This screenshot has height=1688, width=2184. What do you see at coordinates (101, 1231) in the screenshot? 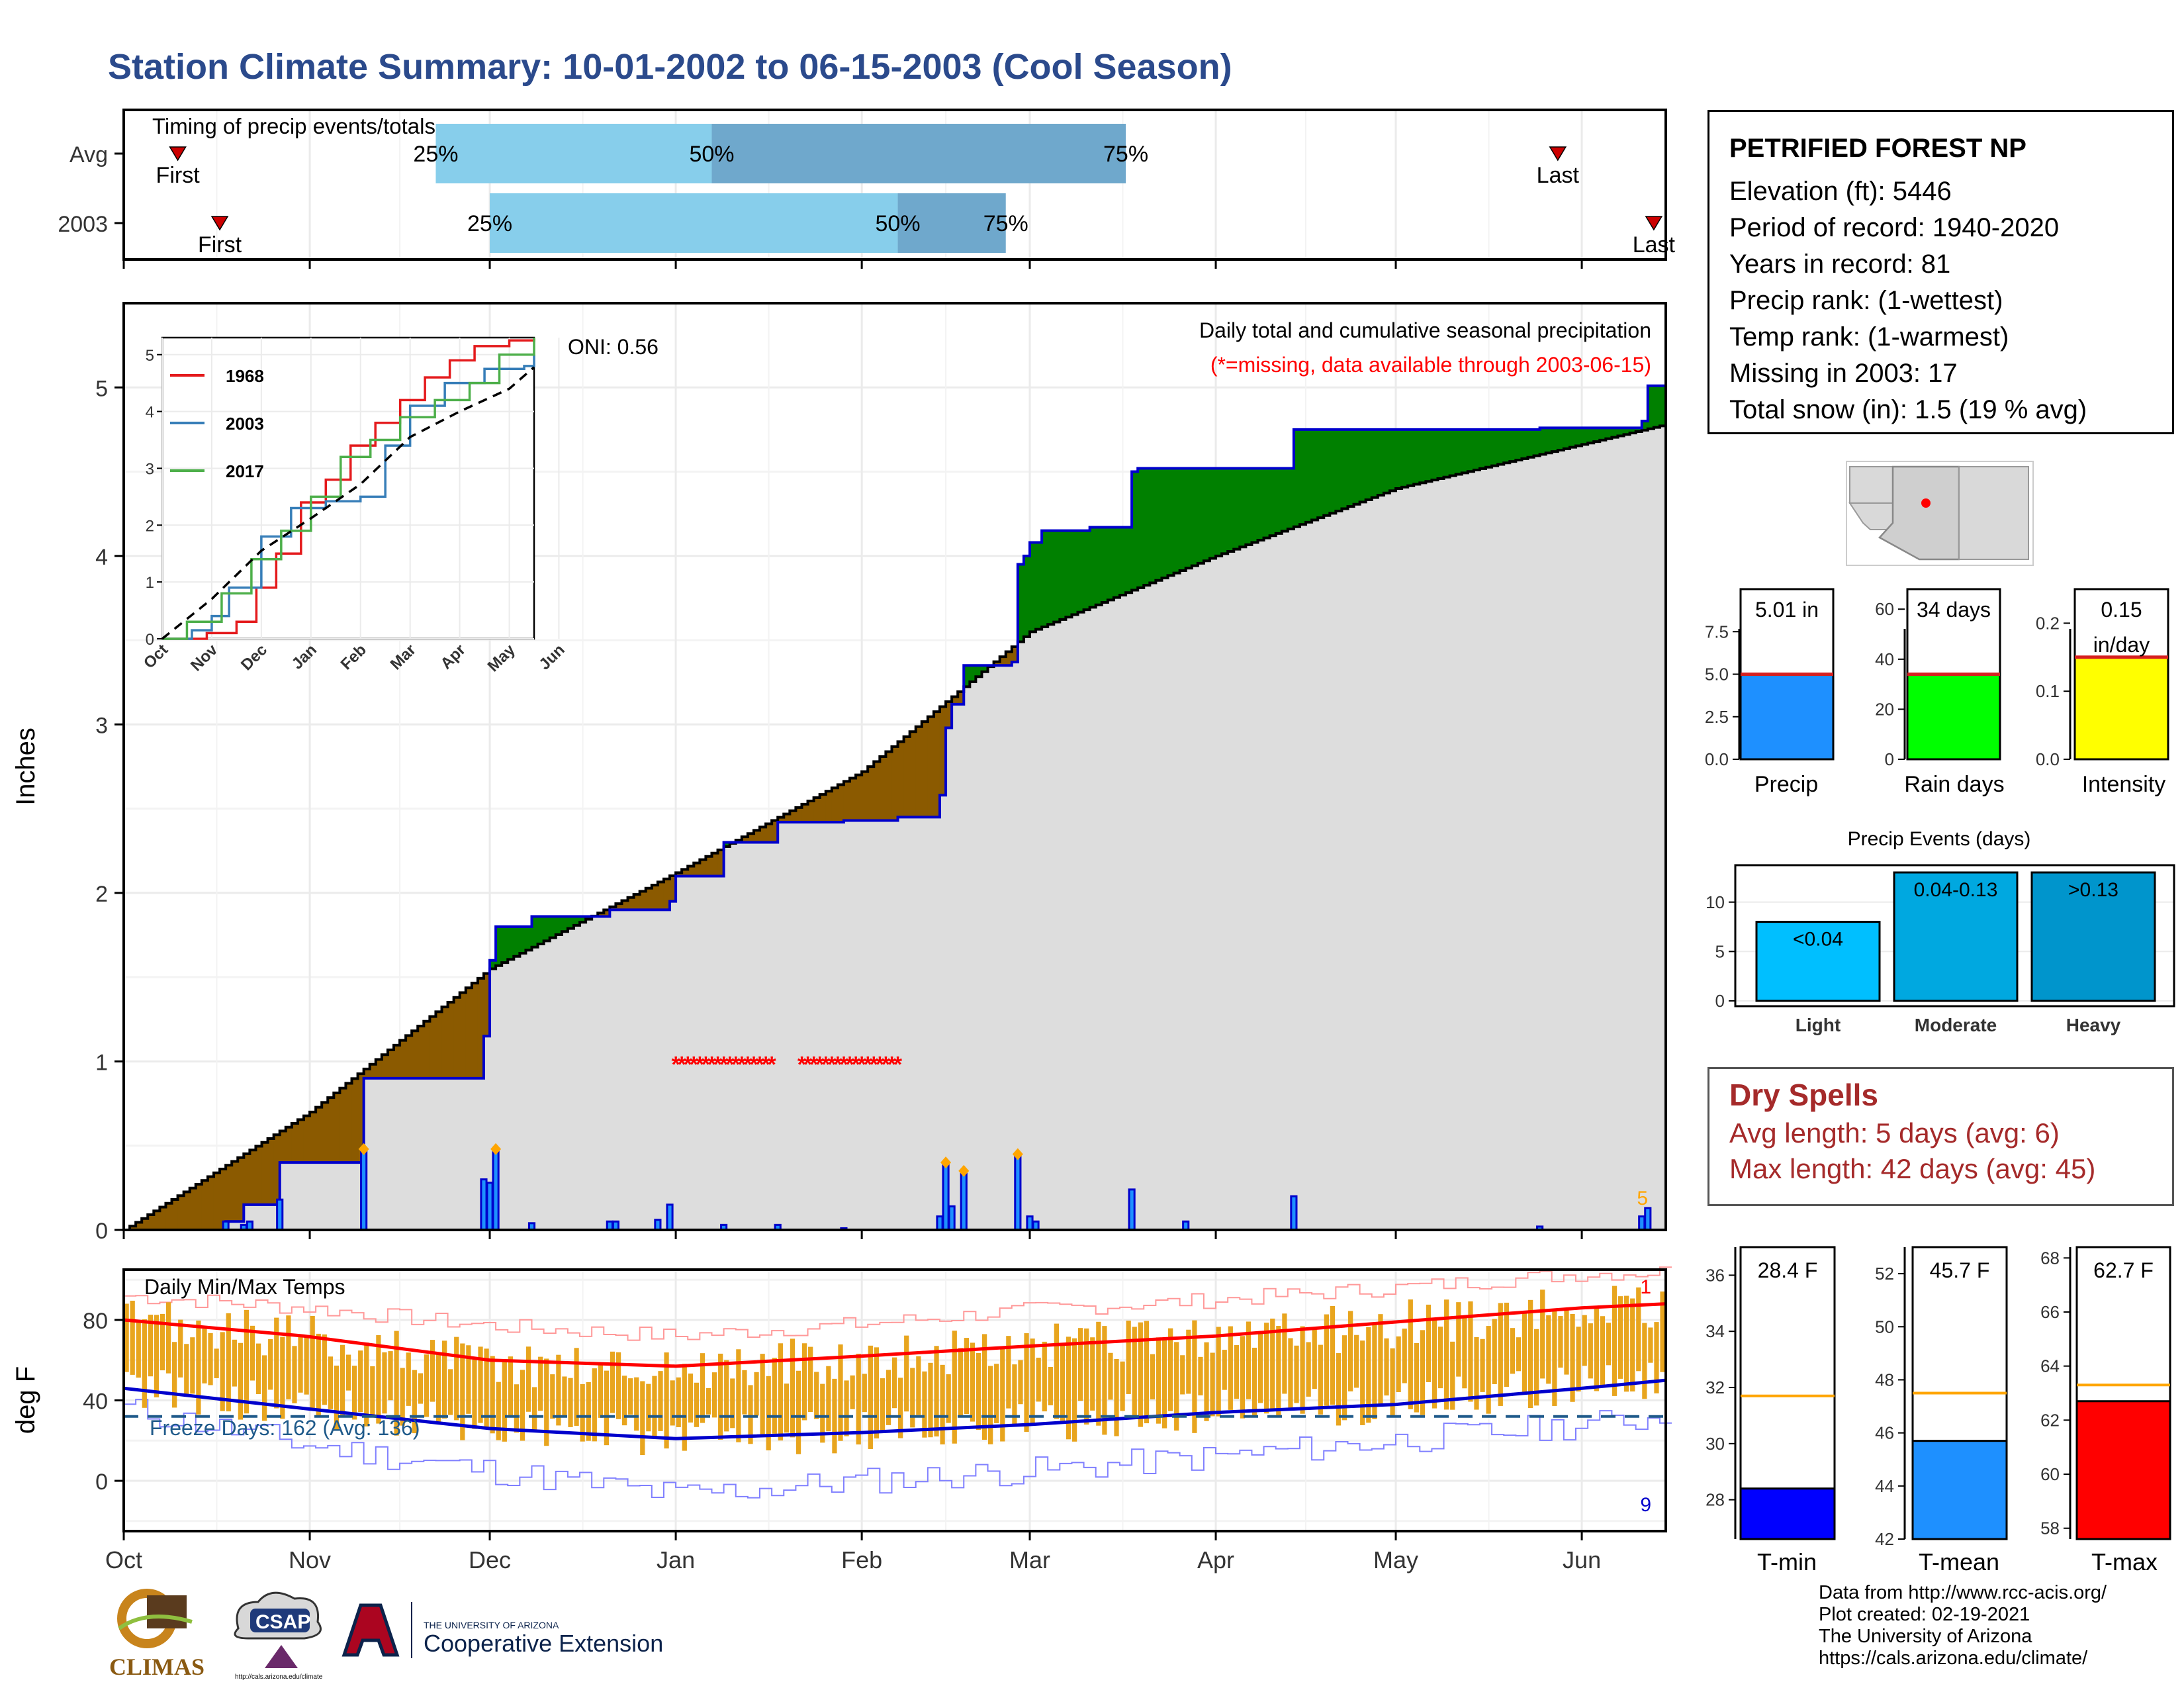
I see `y-tick-label: 0` at bounding box center [101, 1231].